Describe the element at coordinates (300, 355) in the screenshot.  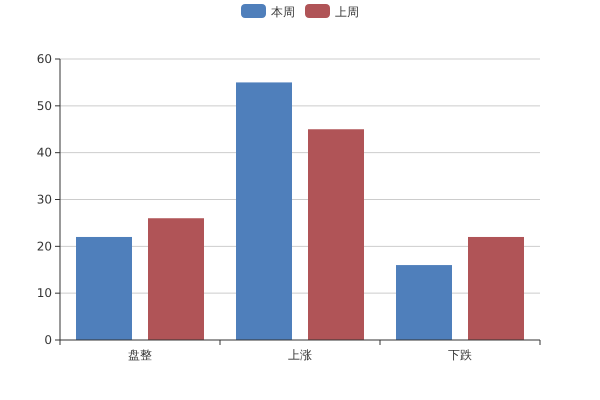
I see `x-tick-label: 上涨` at that location.